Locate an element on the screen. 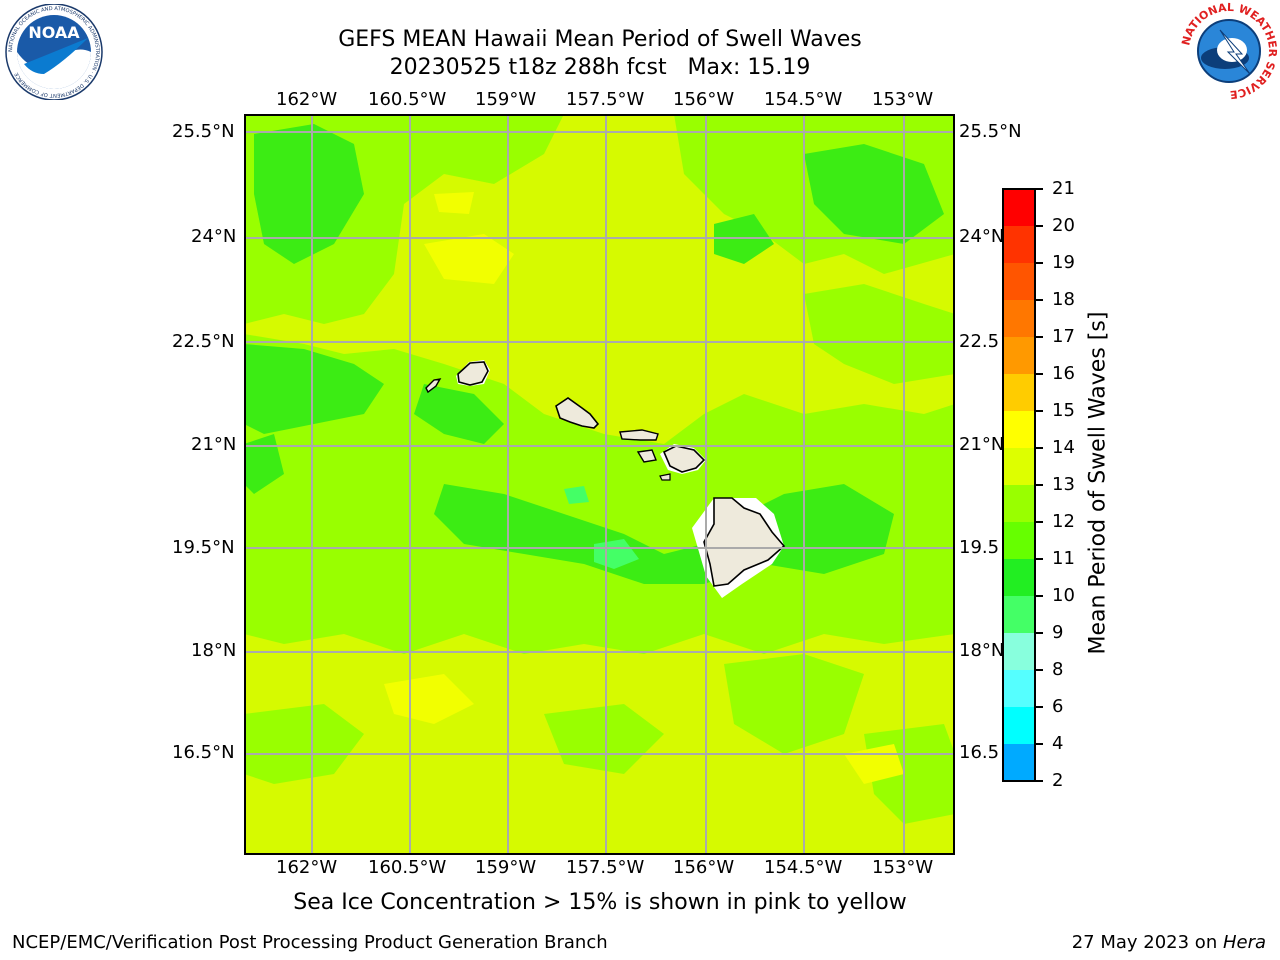  oahu-island is located at coordinates (577, 413).